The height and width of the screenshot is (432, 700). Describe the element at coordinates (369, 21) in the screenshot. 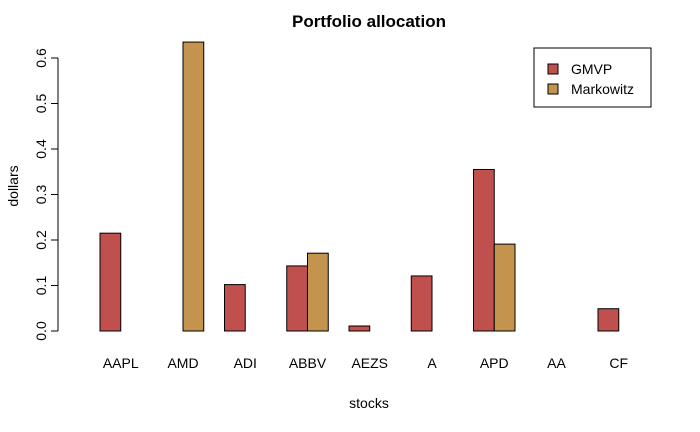

I see `chart-title: Portfolio allocation` at that location.